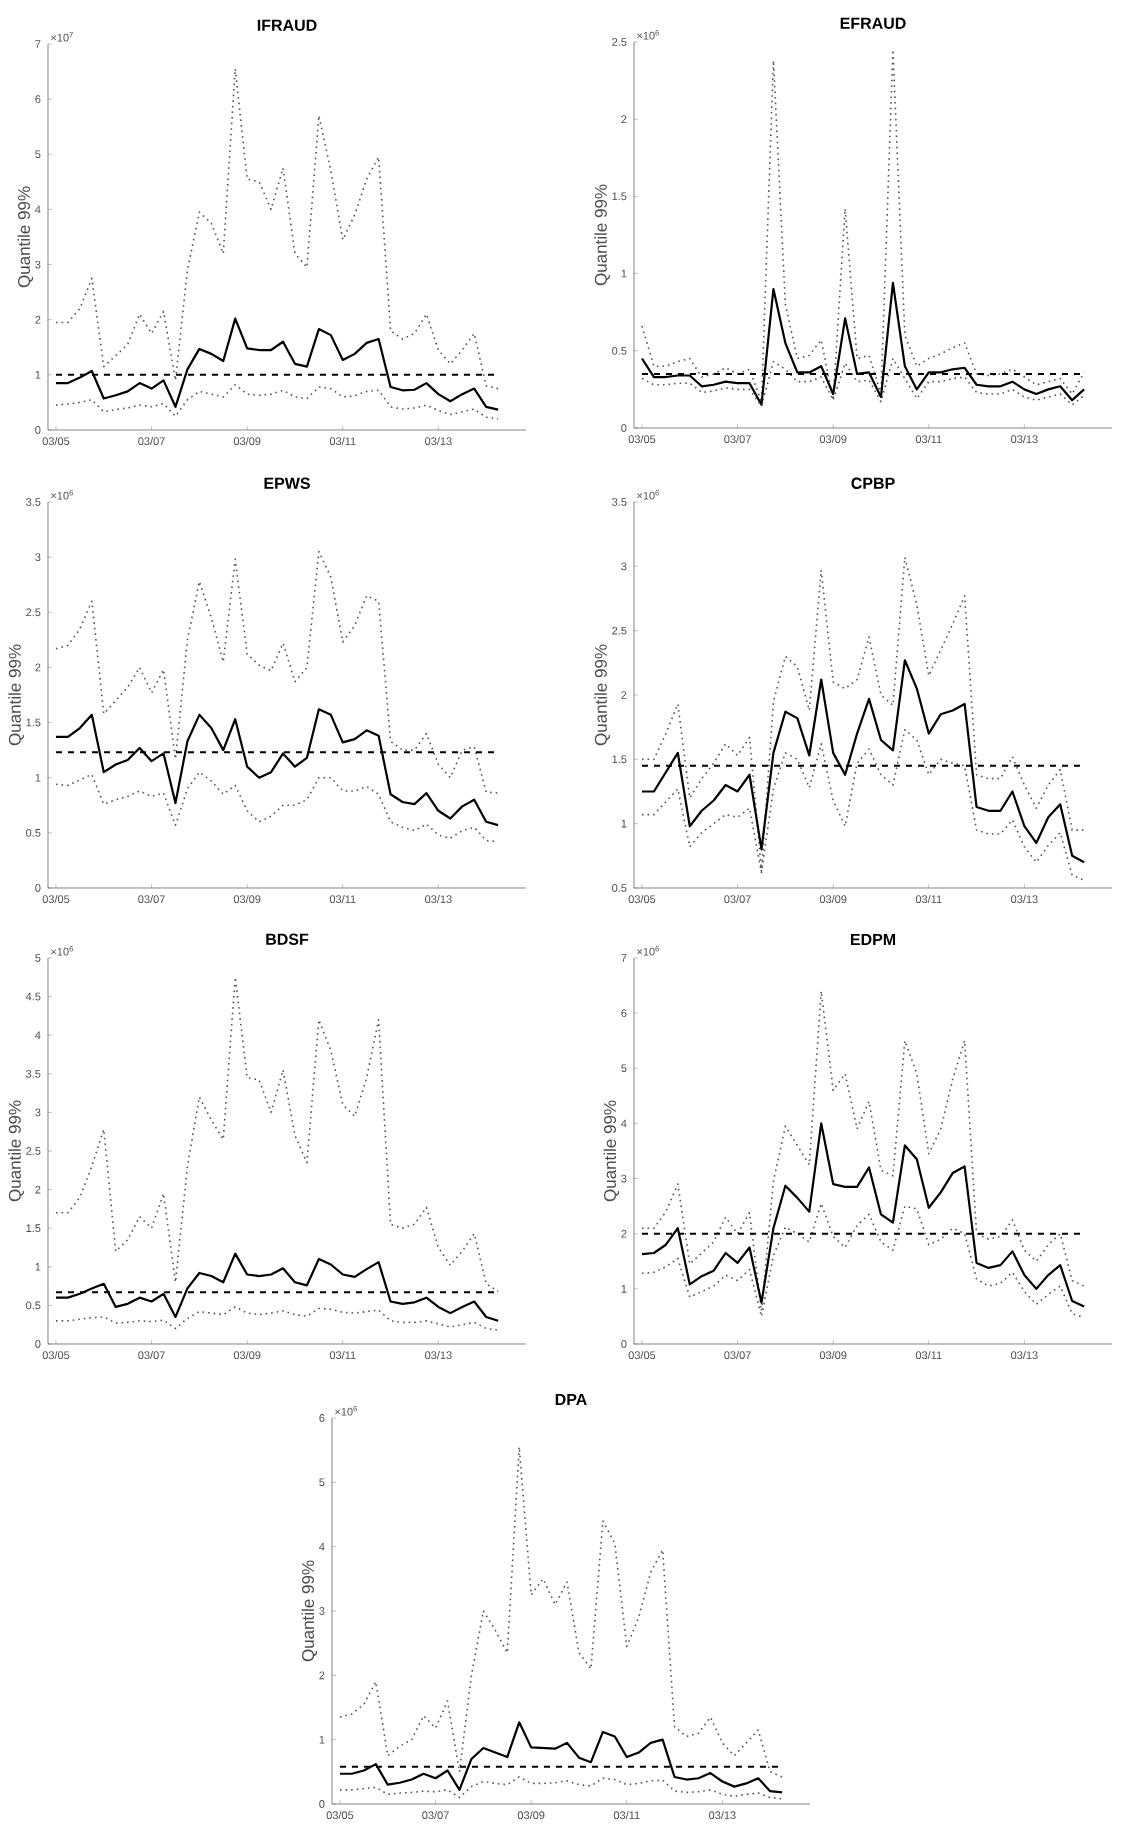  Describe the element at coordinates (571, 1399) in the screenshot. I see `chart-title: DPA` at that location.